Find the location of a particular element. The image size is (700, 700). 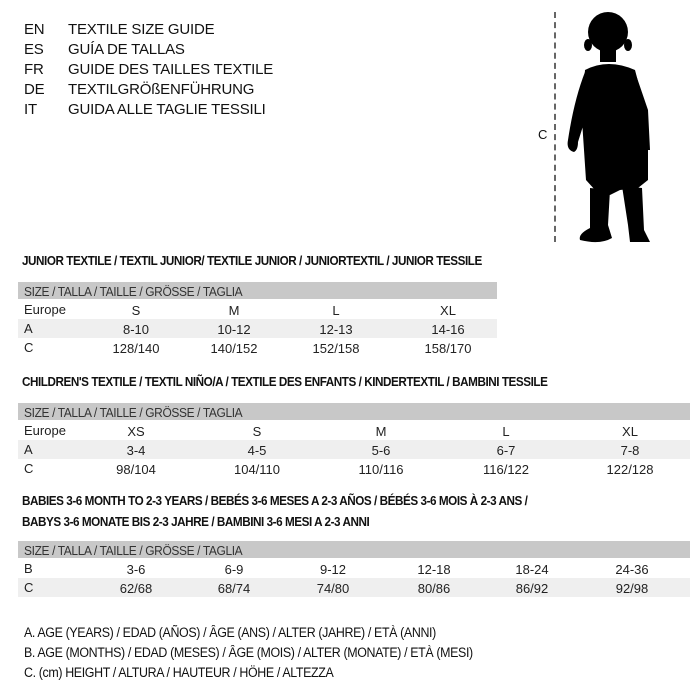

table-cell: 116/122 is located at coordinates (506, 469).